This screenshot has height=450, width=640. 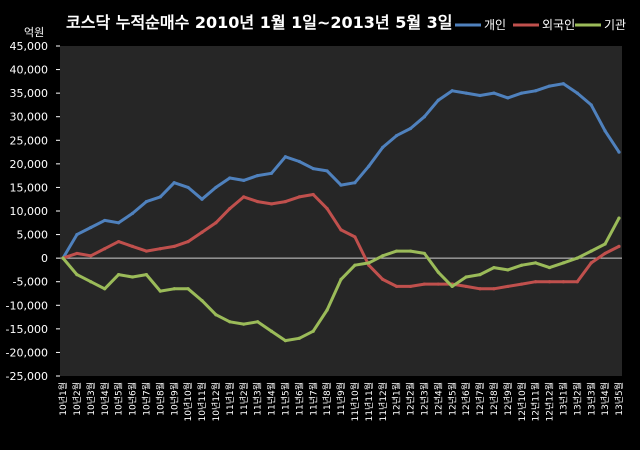 What do you see at coordinates (29, 140) in the screenshot?
I see `y-tick-label: 25,000` at bounding box center [29, 140].